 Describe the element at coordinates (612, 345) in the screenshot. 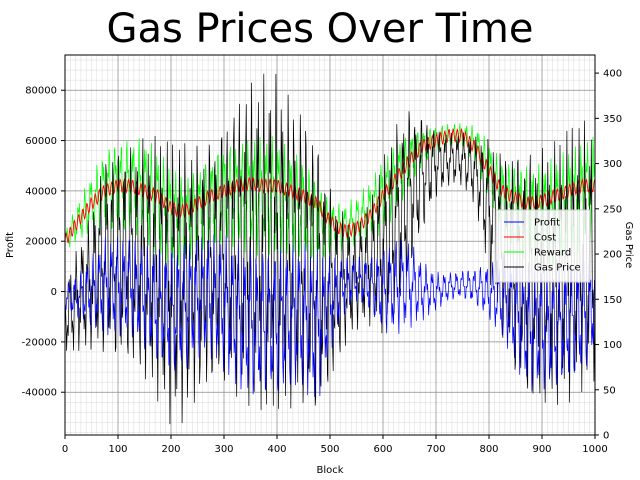

I see `y2-tick-label: 100` at that location.